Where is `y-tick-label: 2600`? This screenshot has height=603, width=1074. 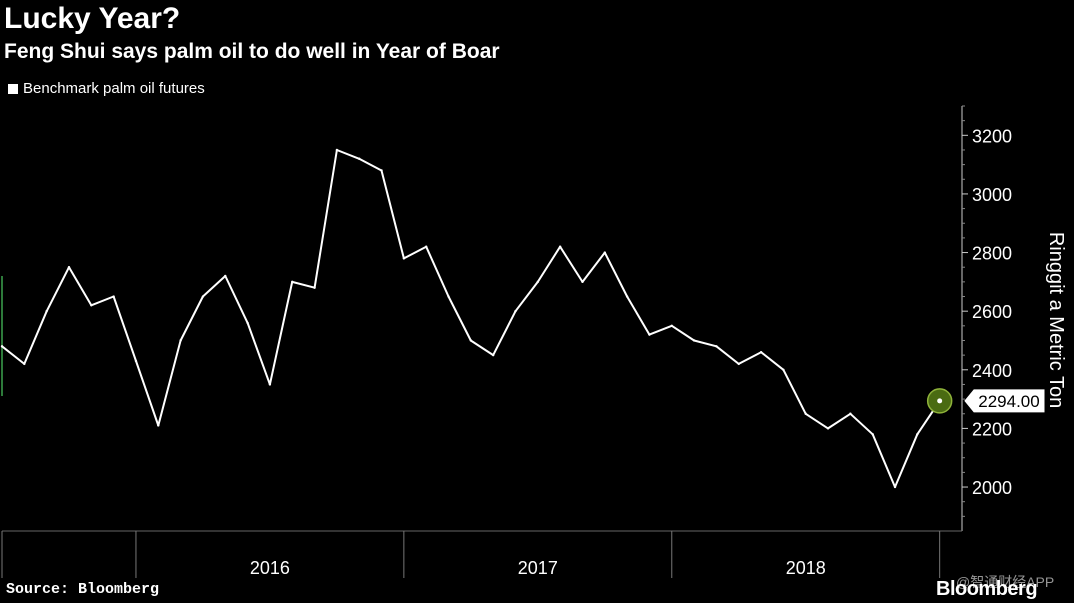
y-tick-label: 2600 is located at coordinates (992, 312).